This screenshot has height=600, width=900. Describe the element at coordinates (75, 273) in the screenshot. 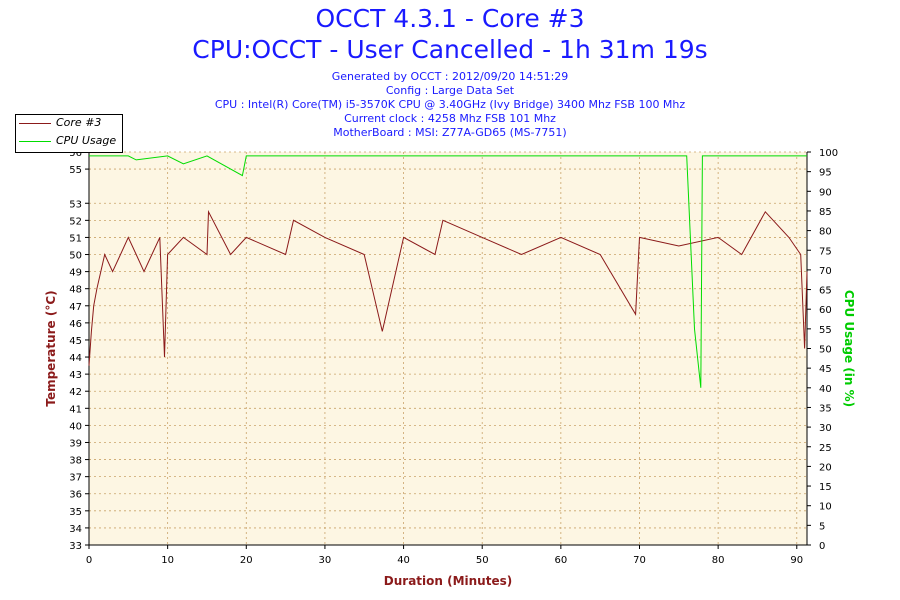

I see `y-tick-label: 49` at that location.